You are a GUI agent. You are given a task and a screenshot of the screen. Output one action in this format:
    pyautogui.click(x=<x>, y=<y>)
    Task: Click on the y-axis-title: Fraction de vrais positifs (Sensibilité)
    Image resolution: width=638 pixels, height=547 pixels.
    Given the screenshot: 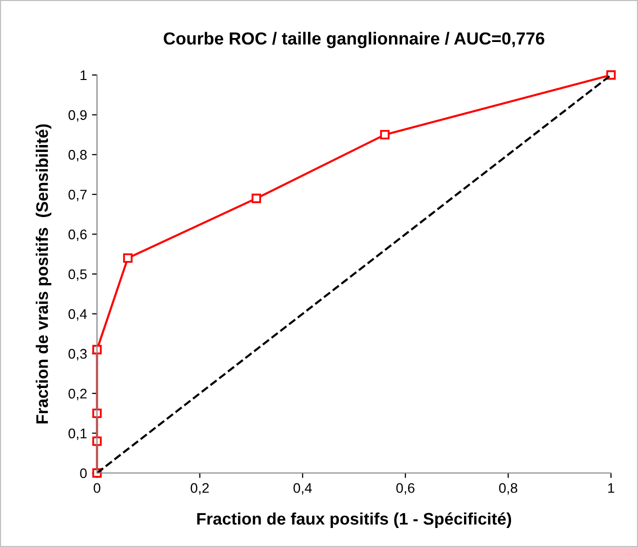 What is the action you would take?
    pyautogui.click(x=44, y=274)
    